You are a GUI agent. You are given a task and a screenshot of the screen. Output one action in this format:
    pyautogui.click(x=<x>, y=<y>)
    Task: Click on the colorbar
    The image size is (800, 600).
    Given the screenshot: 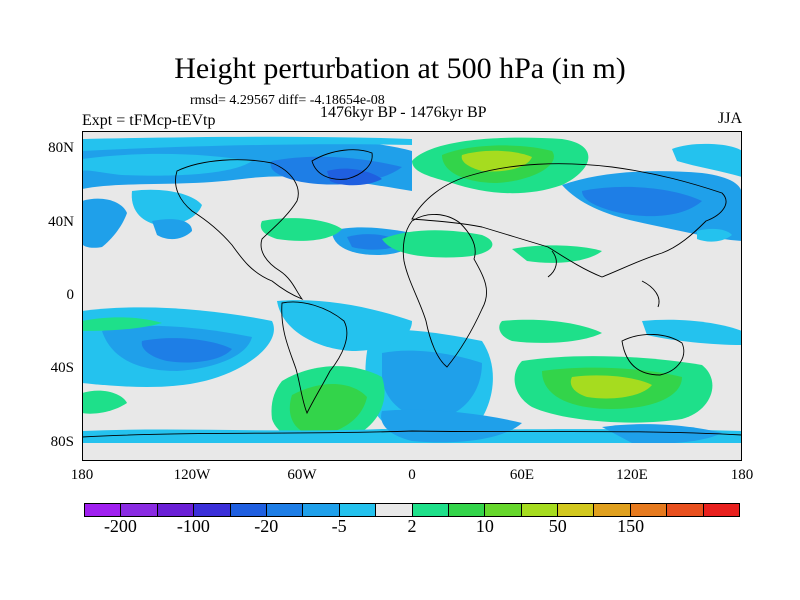 What is the action you would take?
    pyautogui.click(x=412, y=510)
    